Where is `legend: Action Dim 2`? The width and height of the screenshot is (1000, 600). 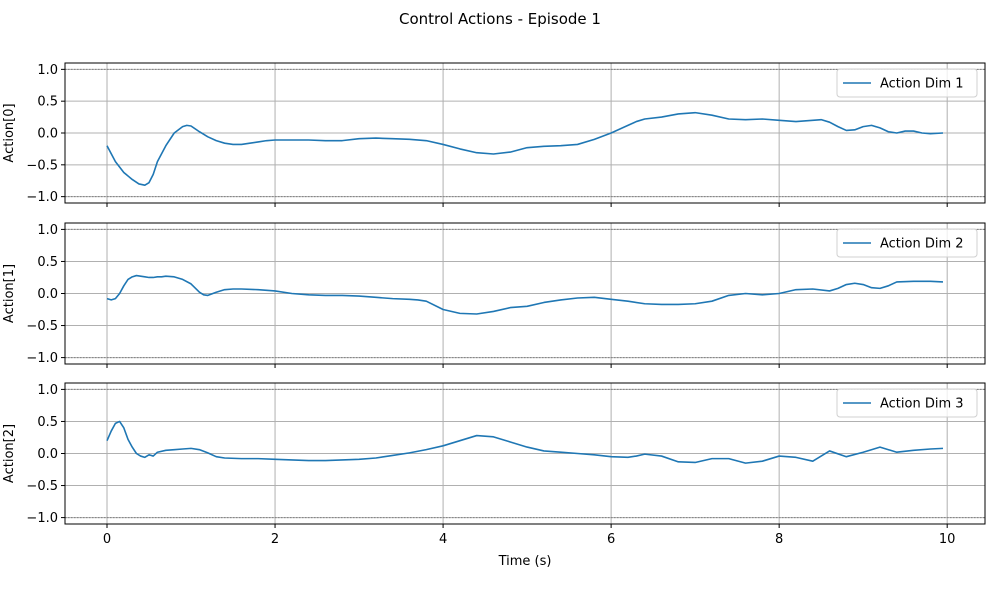
legend: Action Dim 2 is located at coordinates (907, 243).